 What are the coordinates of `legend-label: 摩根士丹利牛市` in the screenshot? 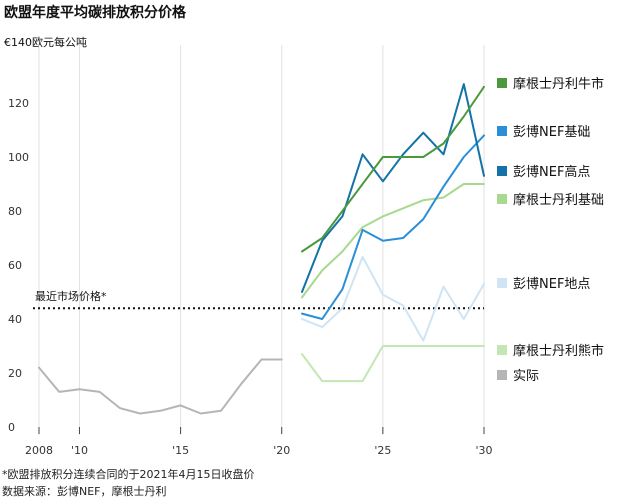 It's located at (558, 84).